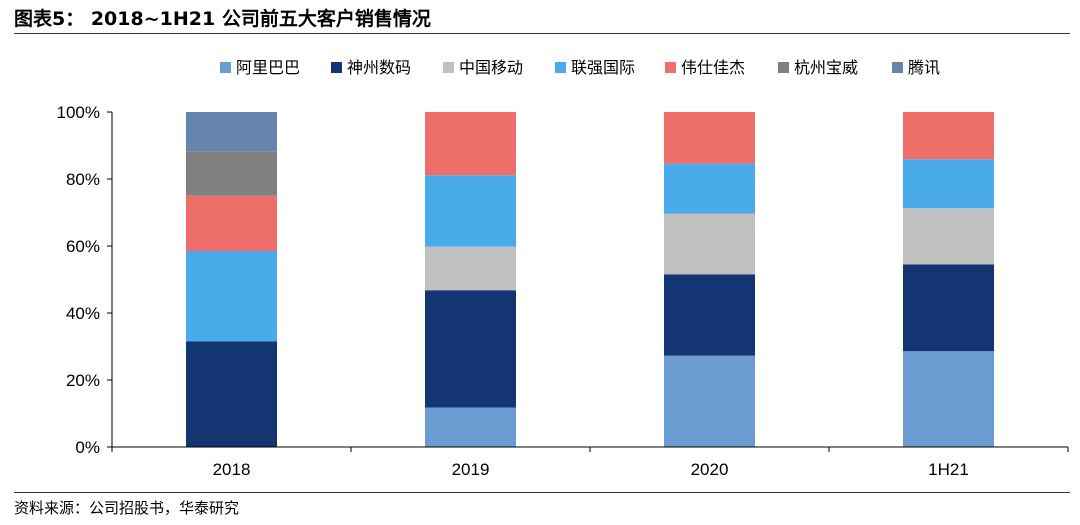 Image resolution: width=1080 pixels, height=525 pixels. I want to click on legend-label-4: 伟仕佳杰, so click(713, 67).